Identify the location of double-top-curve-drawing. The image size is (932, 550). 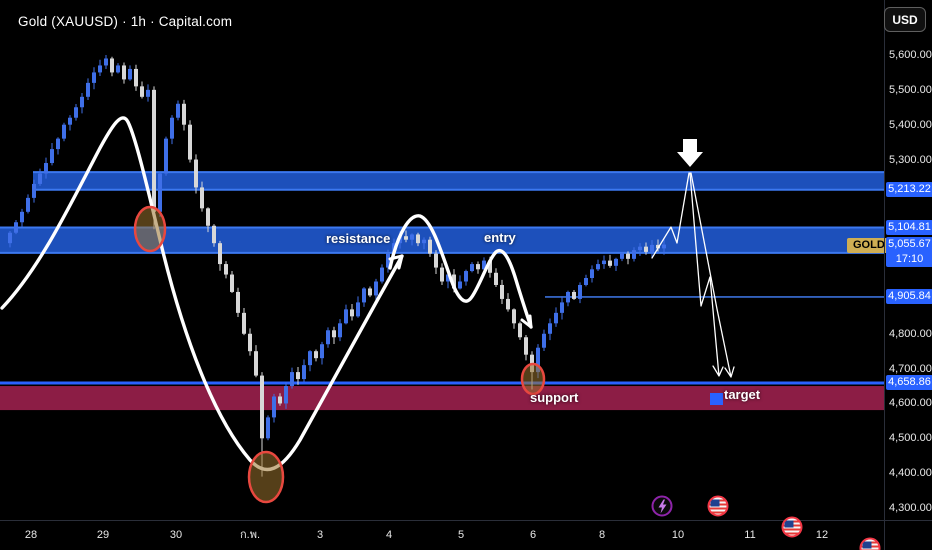
(460, 271).